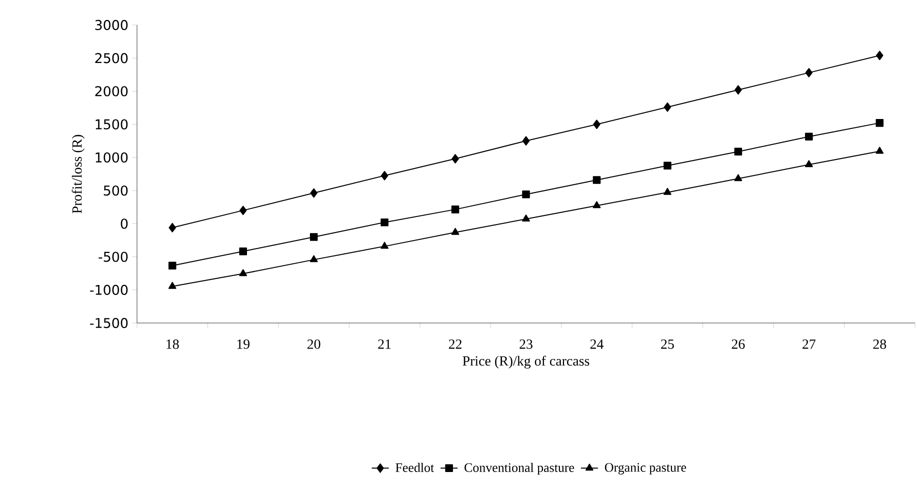  I want to click on y-tick-label: 0, so click(124, 223).